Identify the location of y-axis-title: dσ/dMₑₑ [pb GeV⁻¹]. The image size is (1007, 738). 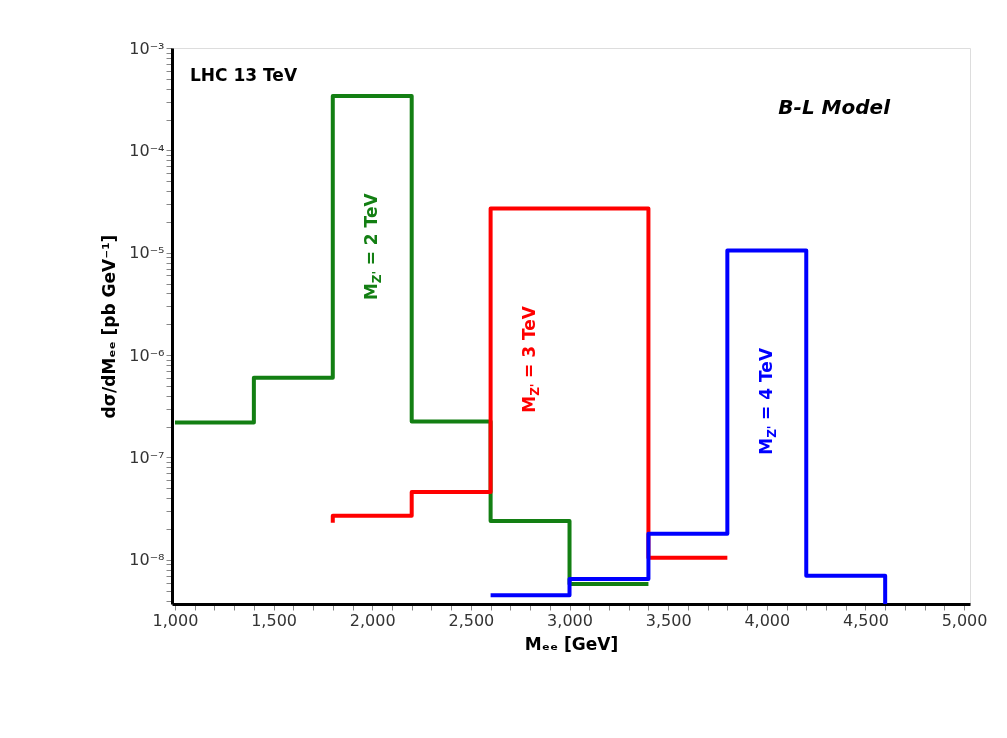
(109, 326).